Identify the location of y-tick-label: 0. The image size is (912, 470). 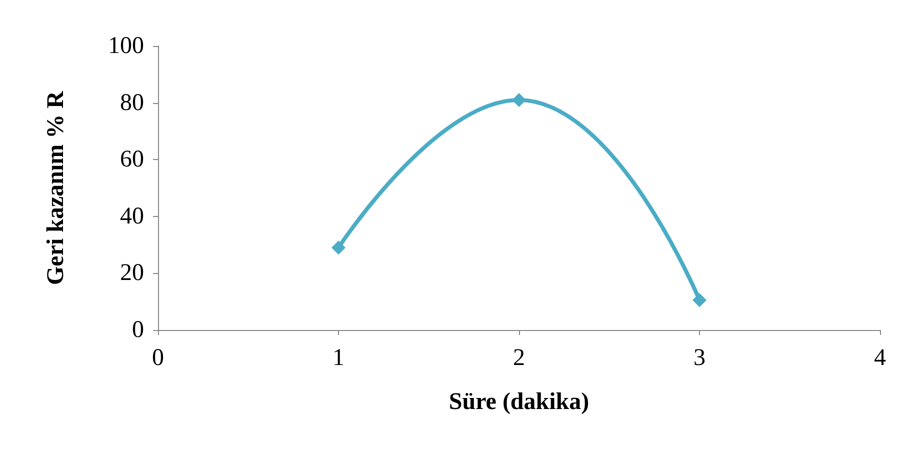
(138, 330).